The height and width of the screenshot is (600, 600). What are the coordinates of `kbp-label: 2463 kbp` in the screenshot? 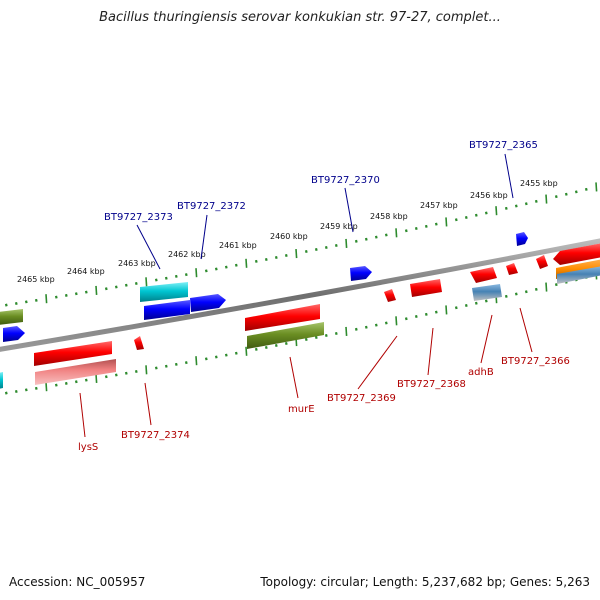 It's located at (137, 263).